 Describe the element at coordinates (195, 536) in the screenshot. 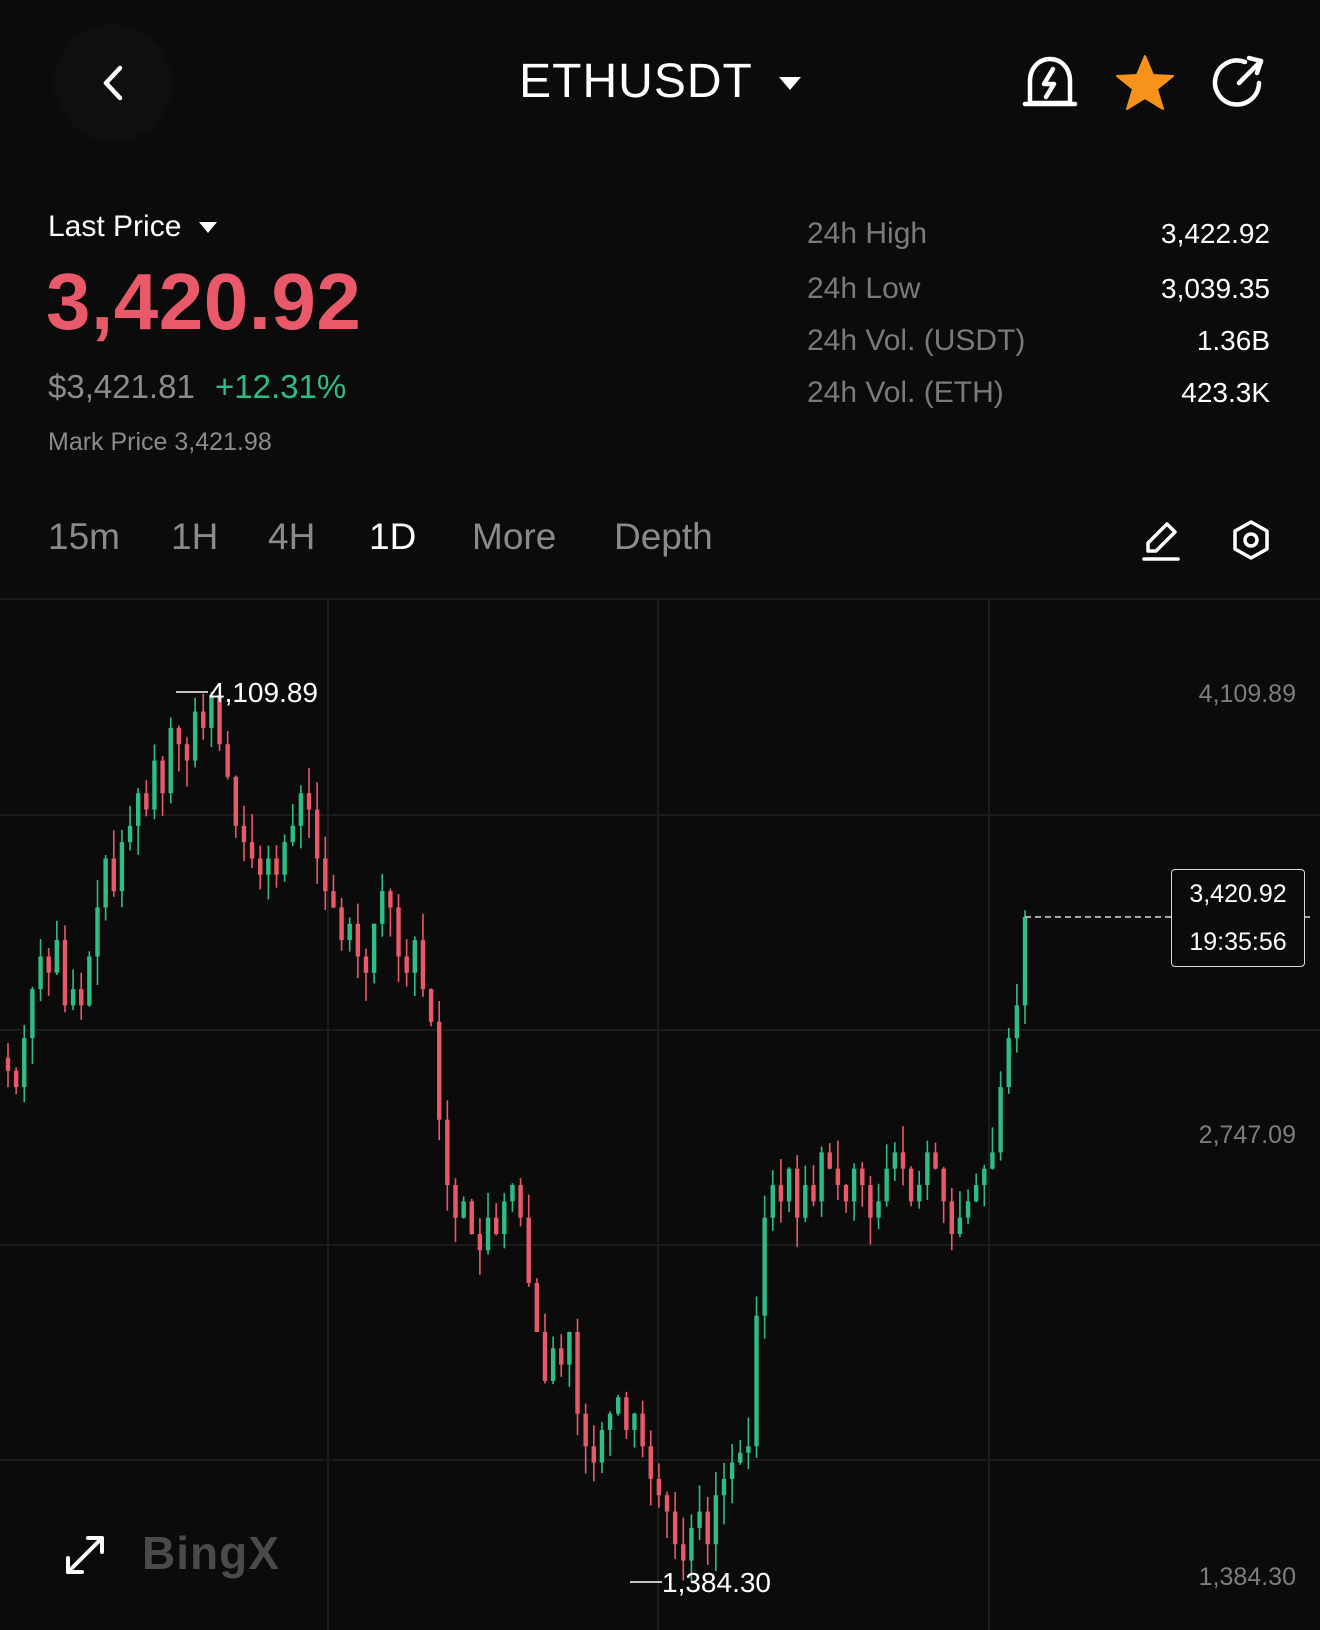

I see `tab-1h: 1H` at that location.